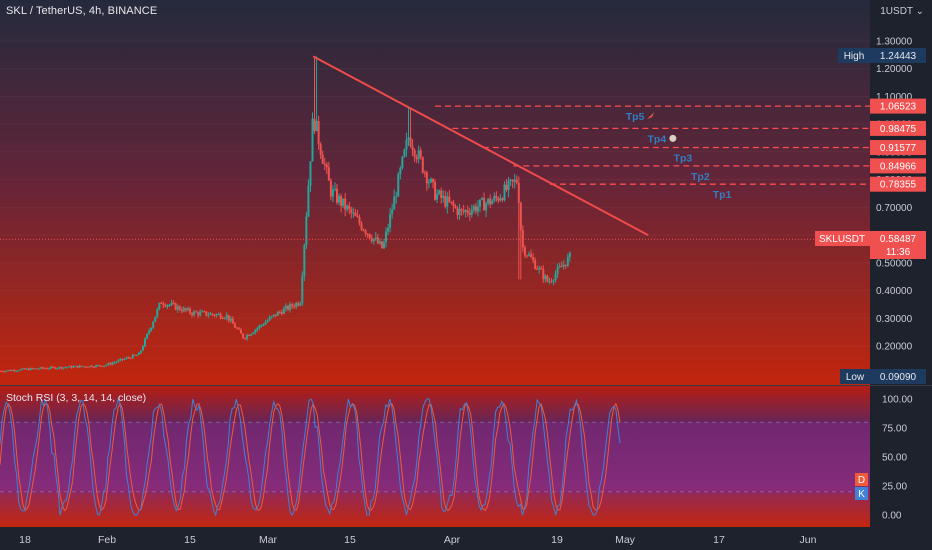 This screenshot has height=550, width=932. What do you see at coordinates (657, 139) in the screenshot?
I see `target-label: Tp4` at bounding box center [657, 139].